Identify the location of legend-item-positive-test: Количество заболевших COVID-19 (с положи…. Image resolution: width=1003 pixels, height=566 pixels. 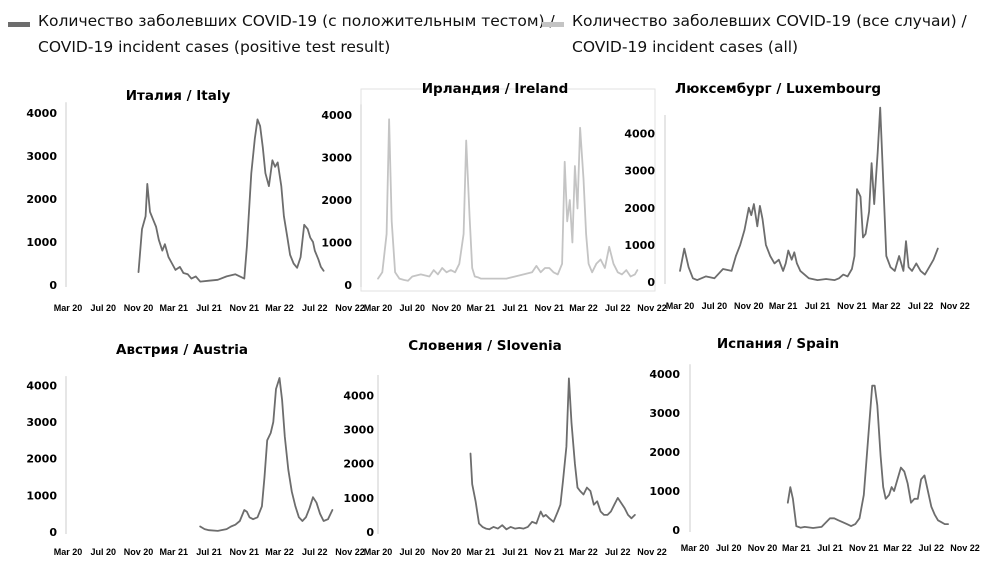
(281, 34).